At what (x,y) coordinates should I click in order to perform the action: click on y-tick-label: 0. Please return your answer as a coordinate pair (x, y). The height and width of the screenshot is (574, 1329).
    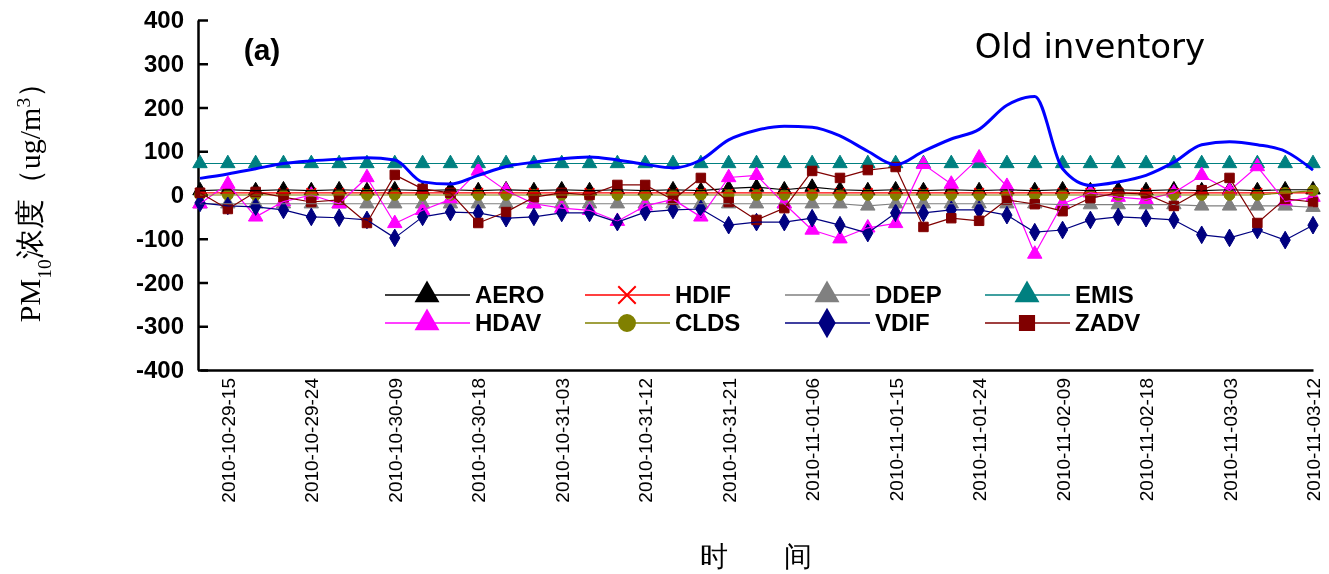
    Looking at the image, I should click on (177, 195).